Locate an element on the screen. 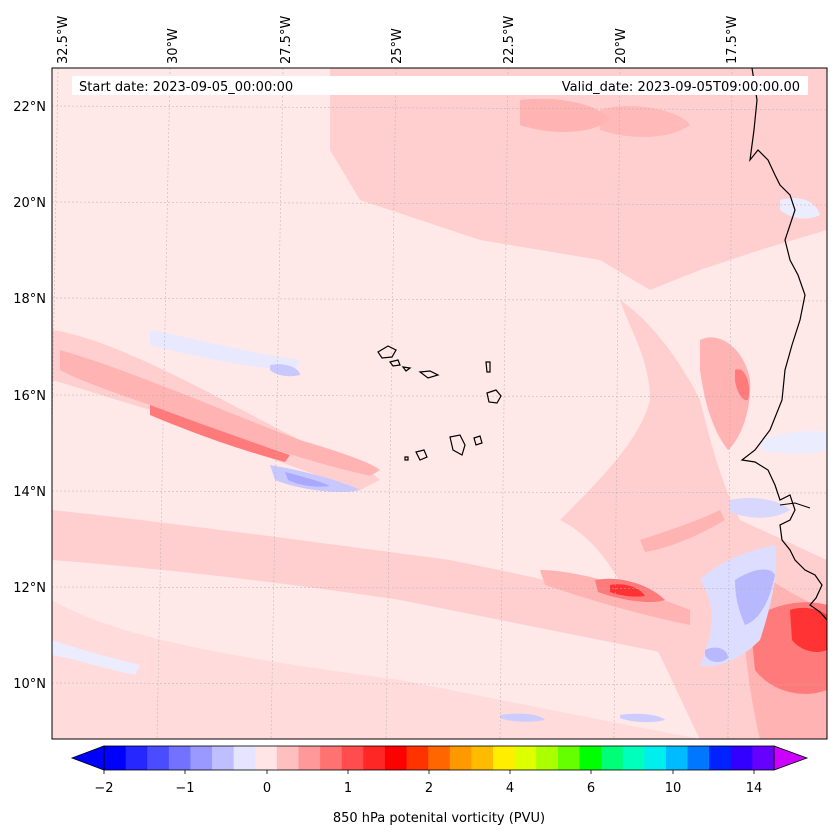  lon-label: 32.5°W is located at coordinates (63, 40).